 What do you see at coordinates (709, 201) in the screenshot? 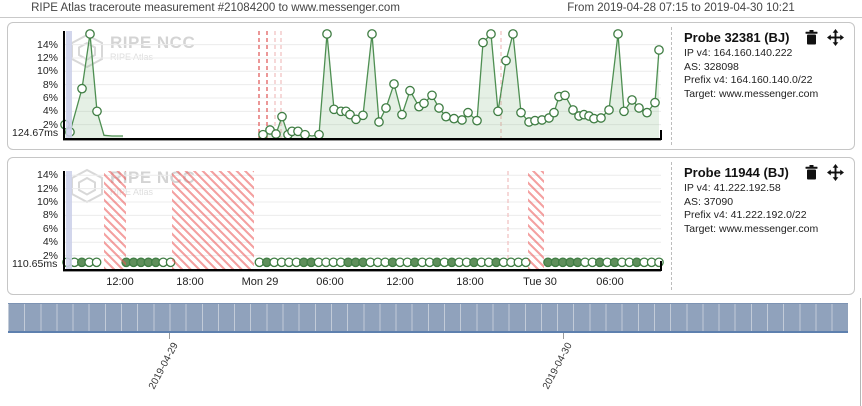
I see `probe-as: AS: 37090` at bounding box center [709, 201].